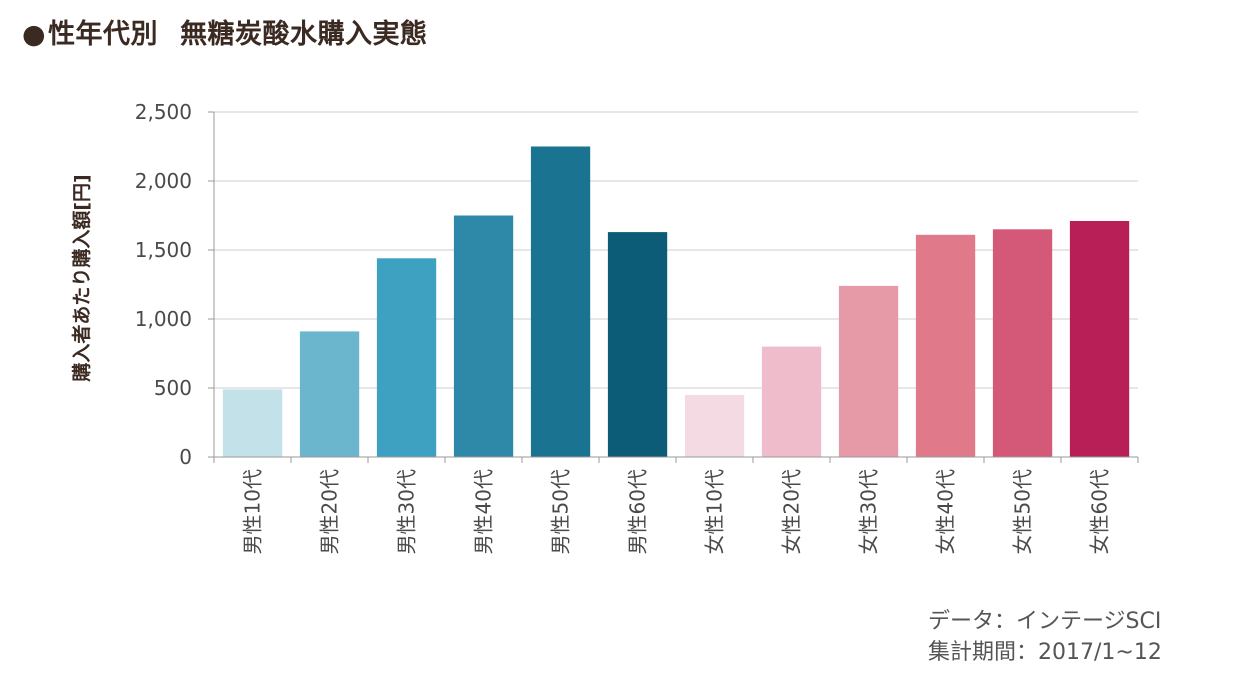  What do you see at coordinates (330, 511) in the screenshot?
I see `x-tick-label: 男性20代` at bounding box center [330, 511].